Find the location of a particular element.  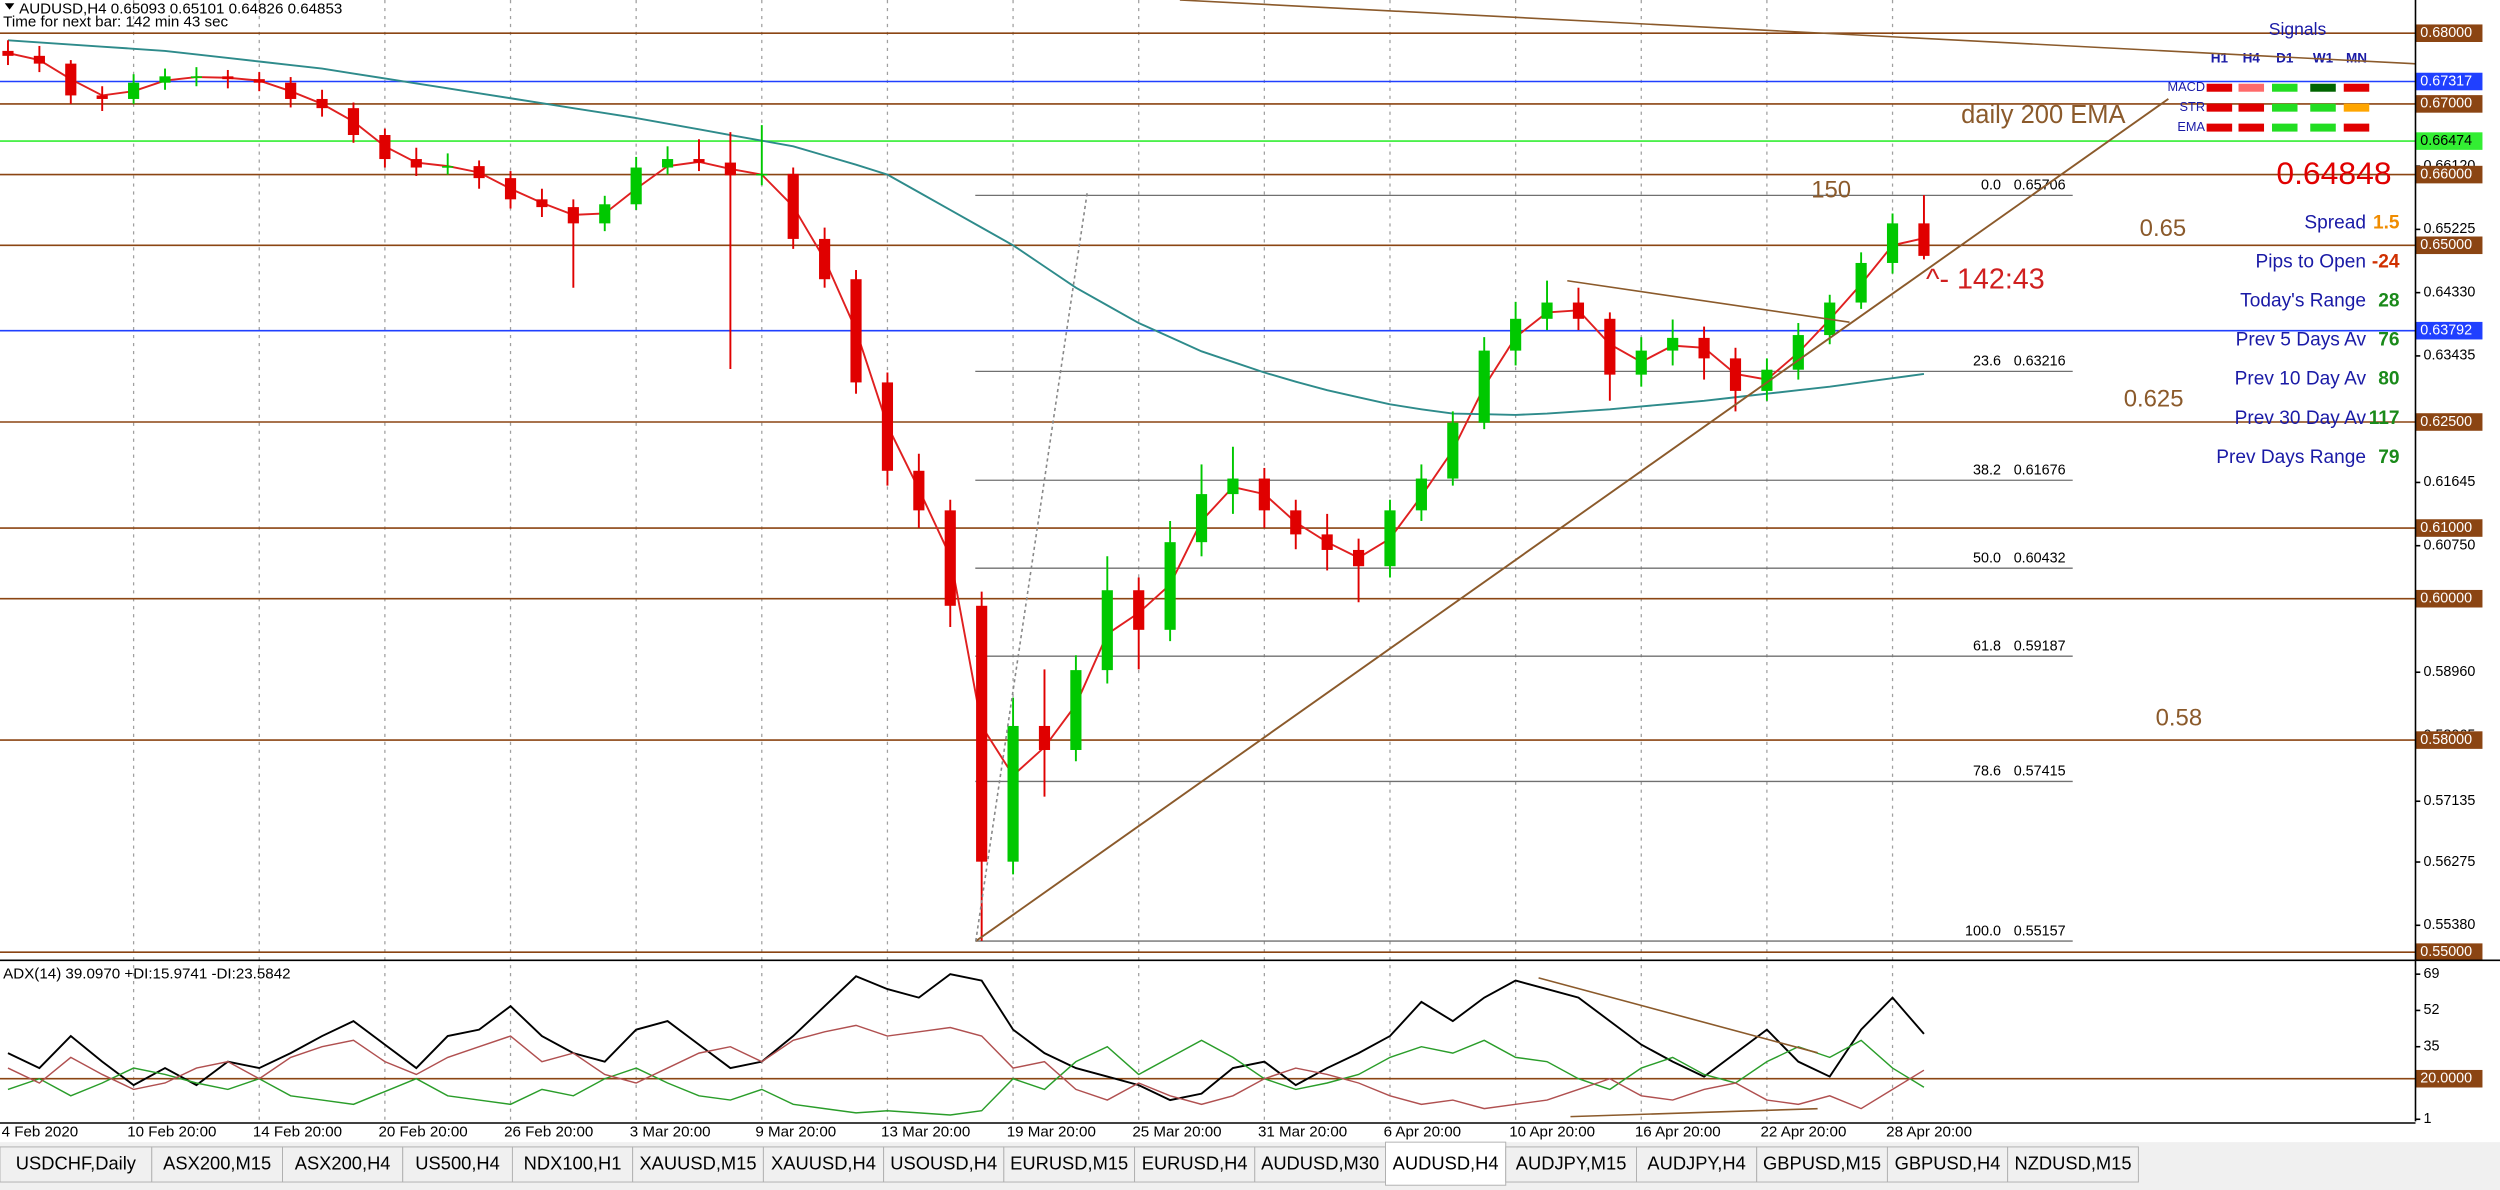

tab: ASX200,H4 is located at coordinates (343, 1164).